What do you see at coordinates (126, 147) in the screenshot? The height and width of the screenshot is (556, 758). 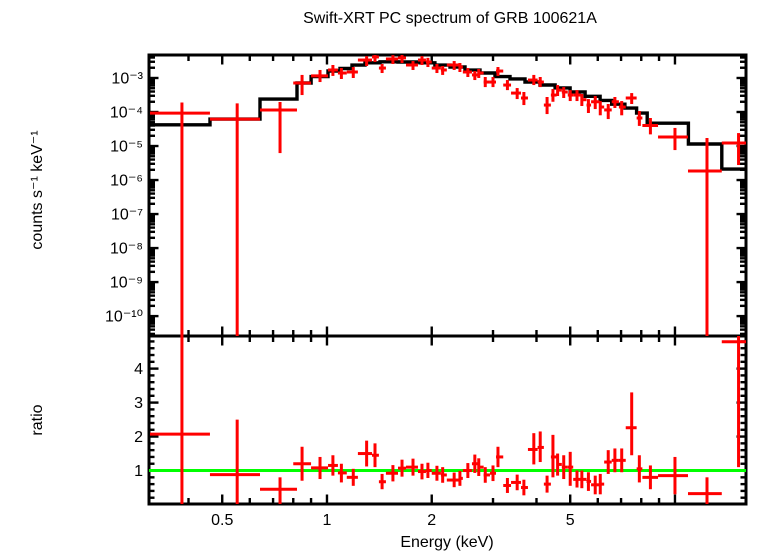 I see `svg-text: 10⁻⁵` at bounding box center [126, 147].